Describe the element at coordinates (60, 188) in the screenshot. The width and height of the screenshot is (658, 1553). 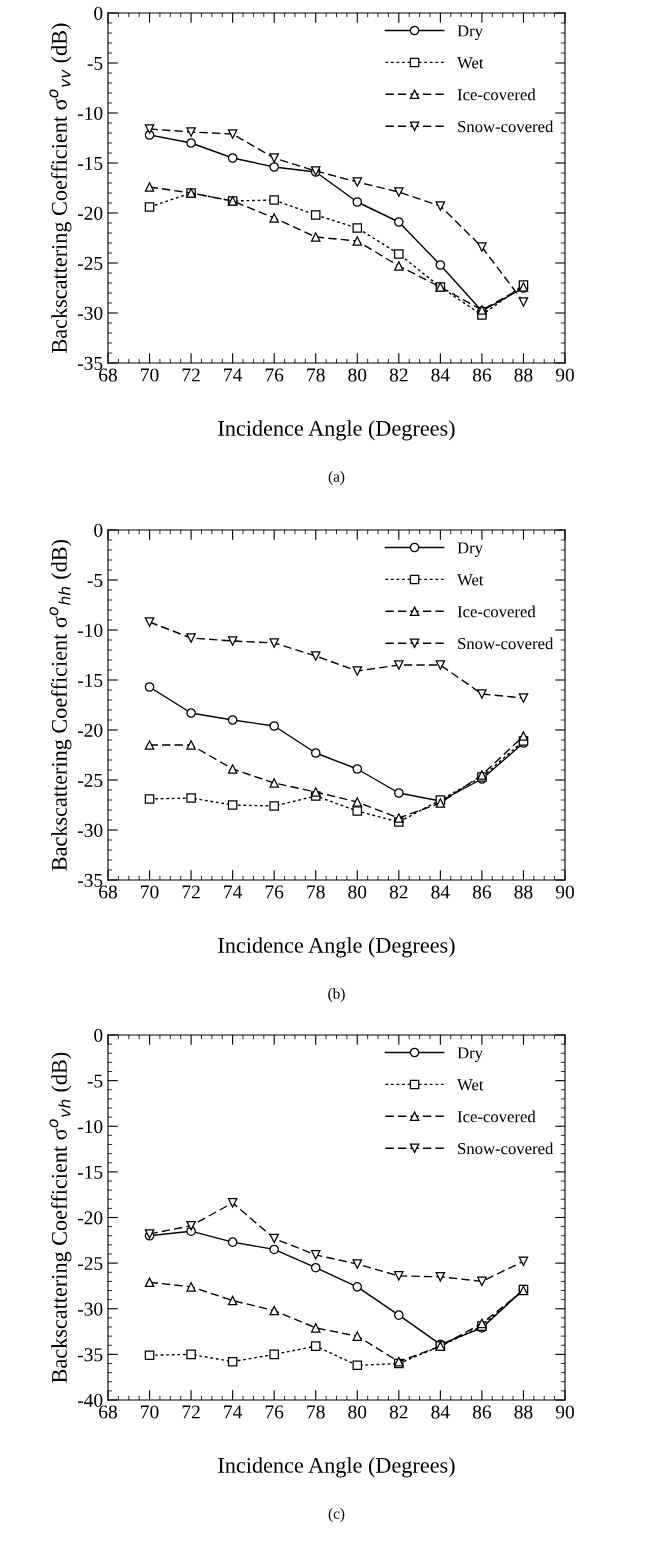
I see `y-axis-title: Backscattering Coefficient σ$^{o}$$_{vv}$ (dB)` at that location.